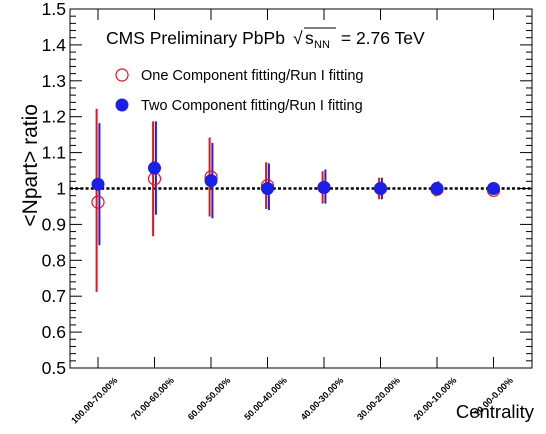 Image resolution: width=546 pixels, height=434 pixels. I want to click on y-tick-label: 0.9, so click(54, 224).